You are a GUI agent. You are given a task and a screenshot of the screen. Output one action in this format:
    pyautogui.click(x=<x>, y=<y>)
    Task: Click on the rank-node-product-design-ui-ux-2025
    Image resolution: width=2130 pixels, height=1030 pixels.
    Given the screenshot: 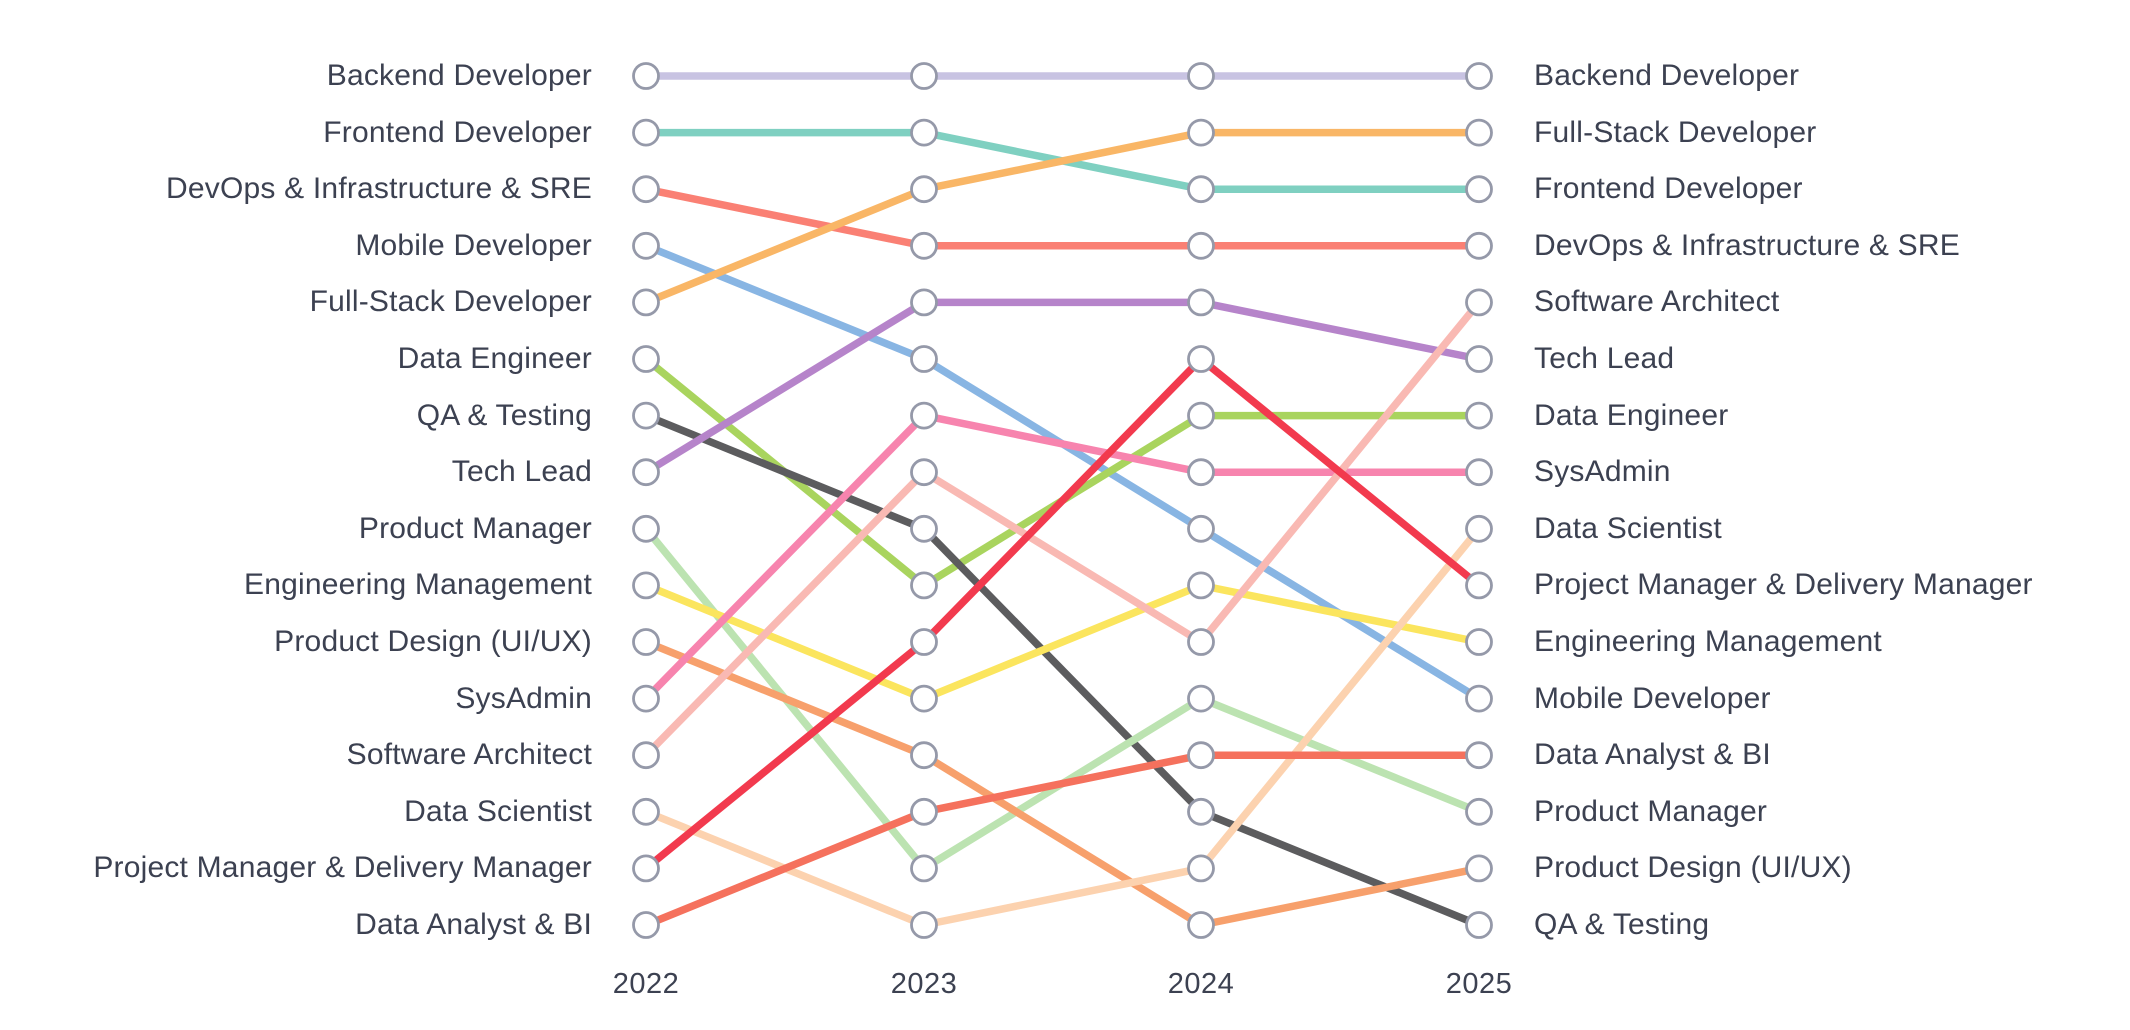 What is the action you would take?
    pyautogui.click(x=1479, y=868)
    